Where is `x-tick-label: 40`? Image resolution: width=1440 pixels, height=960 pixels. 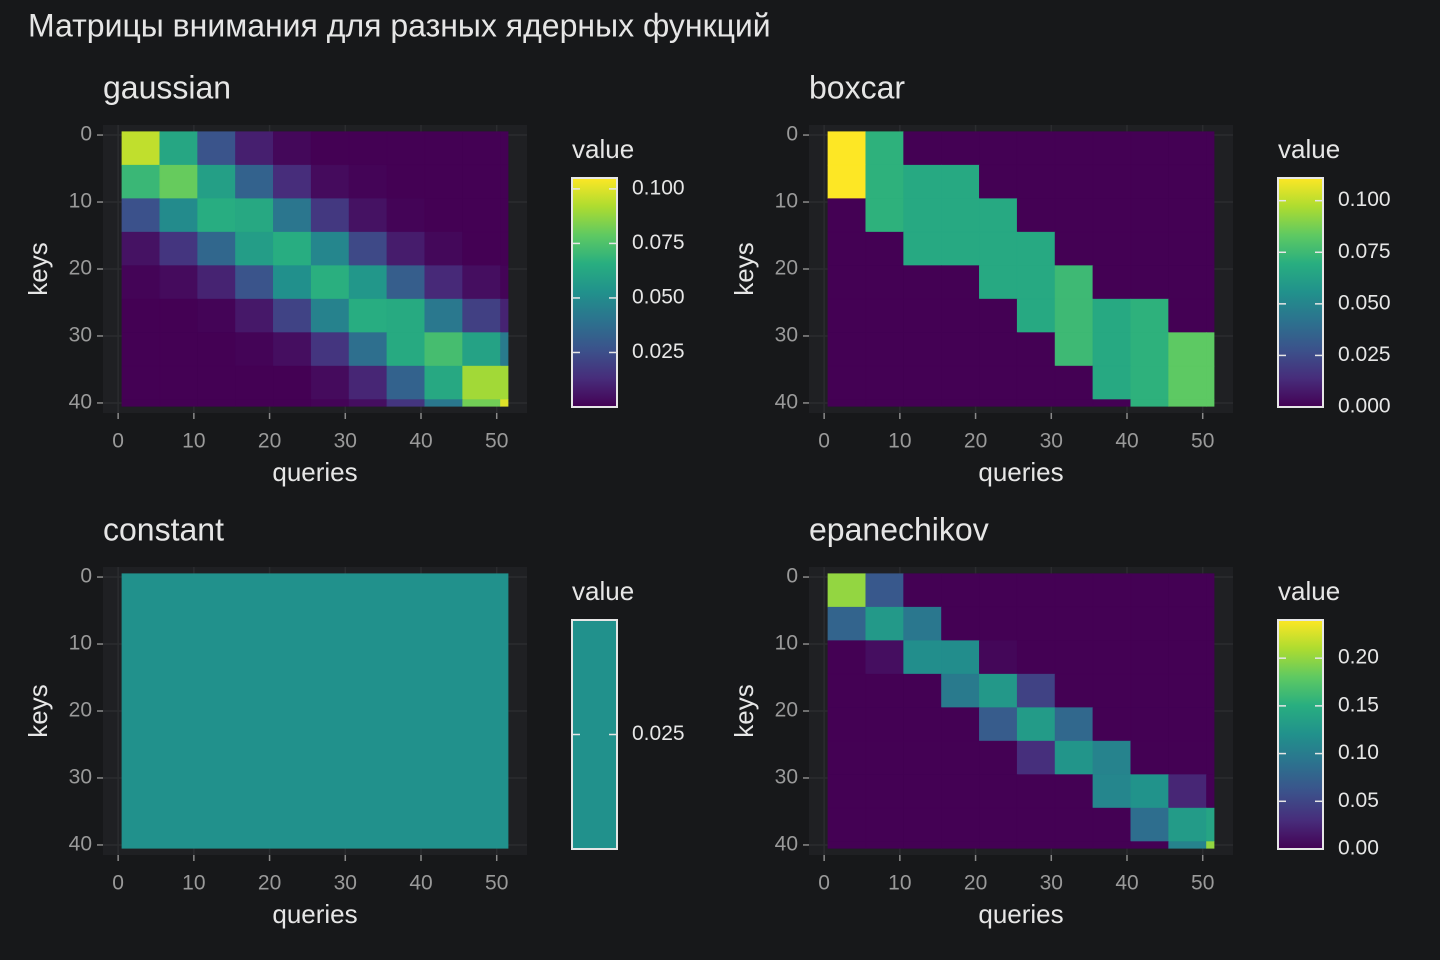 x-tick-label: 40 is located at coordinates (1126, 441).